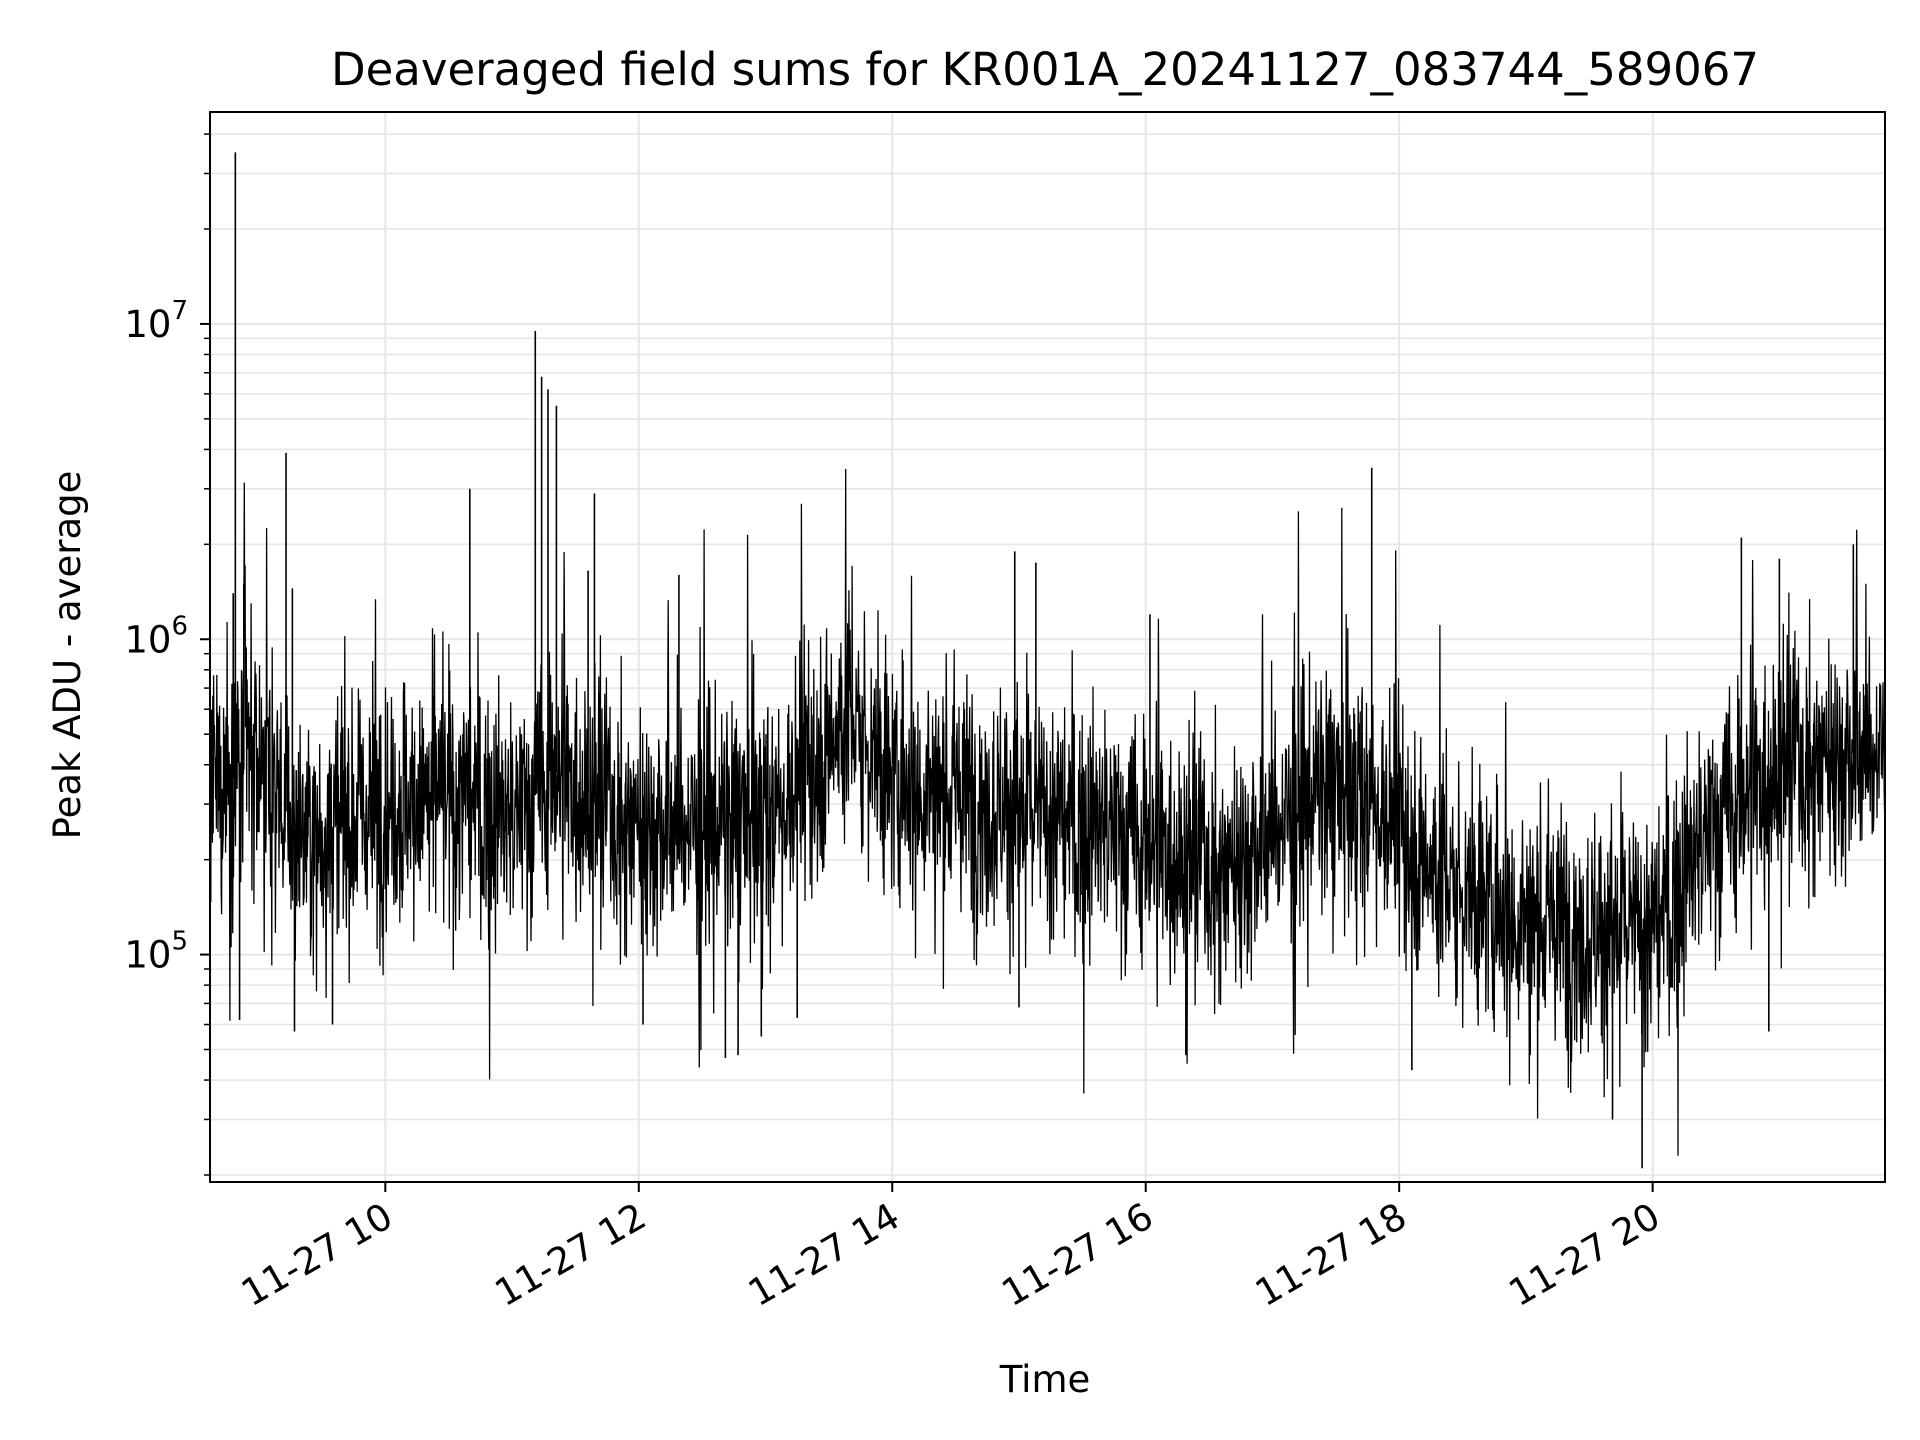 The image size is (1920, 1440). I want to click on x-tick-label: 11-27 18, so click(1331, 1255).